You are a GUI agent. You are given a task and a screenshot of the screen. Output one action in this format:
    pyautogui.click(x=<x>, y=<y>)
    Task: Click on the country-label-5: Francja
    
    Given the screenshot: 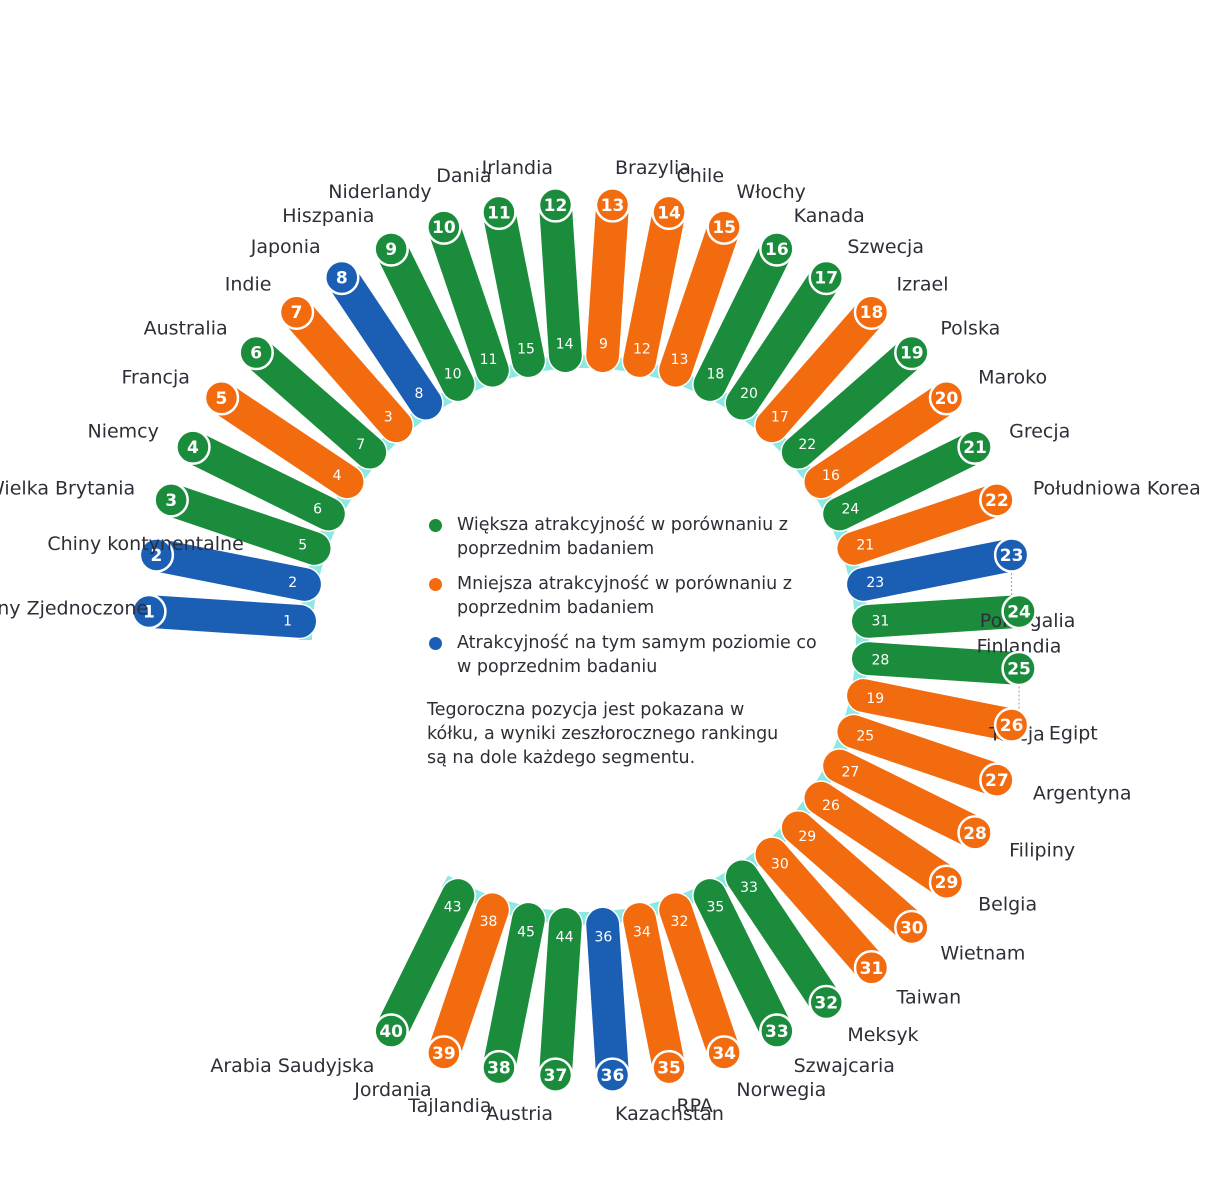 What is the action you would take?
    pyautogui.click(x=155, y=378)
    